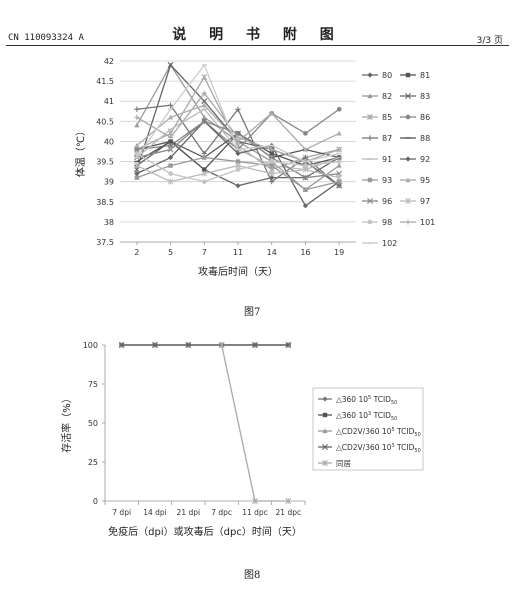 This screenshot has height=598, width=515. I want to click on x-tick-label: 14 dpi, so click(155, 512).